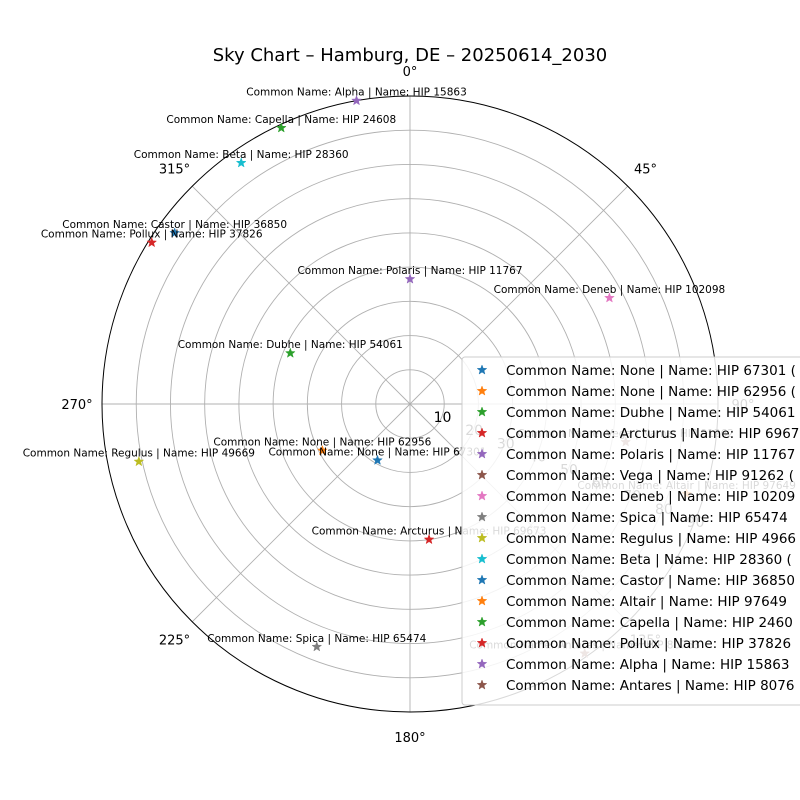 Image resolution: width=800 pixels, height=800 pixels. Describe the element at coordinates (410, 55) in the screenshot. I see `chart-title: Sky Chart – Hamburg, DE – 20250614_2030` at that location.